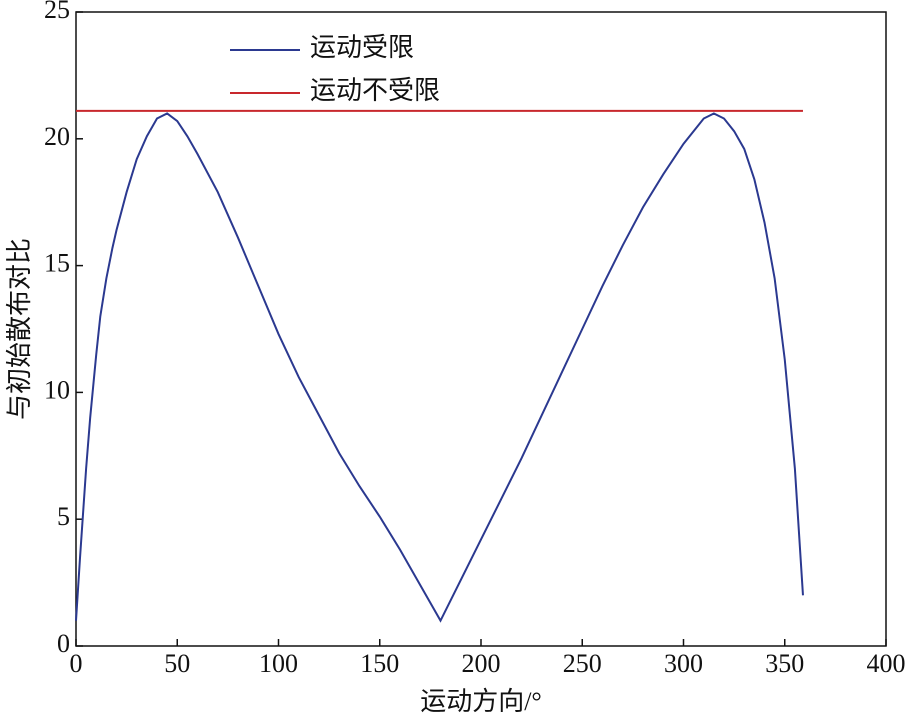 Image resolution: width=909 pixels, height=721 pixels. What do you see at coordinates (582, 663) in the screenshot?
I see `x-tick-label: 250` at bounding box center [582, 663].